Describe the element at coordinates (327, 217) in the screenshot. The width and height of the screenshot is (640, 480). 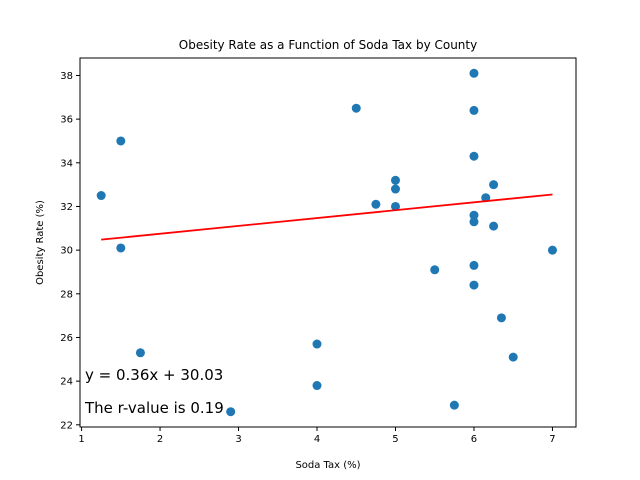
I see `regression-line` at that location.